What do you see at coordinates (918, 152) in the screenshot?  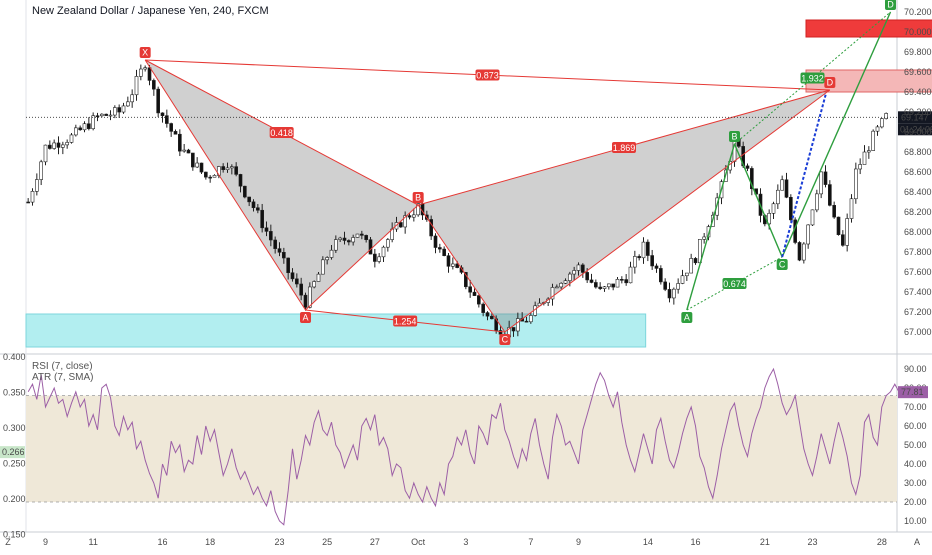 I see `price-tick-label: 68.800` at bounding box center [918, 152].